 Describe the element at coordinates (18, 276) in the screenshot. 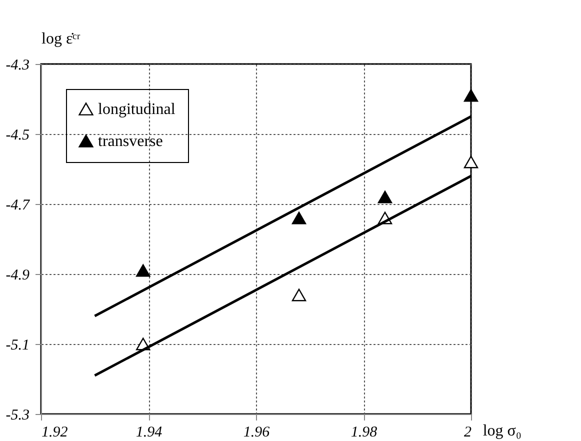

I see `y-tick-label: -4.9` at that location.